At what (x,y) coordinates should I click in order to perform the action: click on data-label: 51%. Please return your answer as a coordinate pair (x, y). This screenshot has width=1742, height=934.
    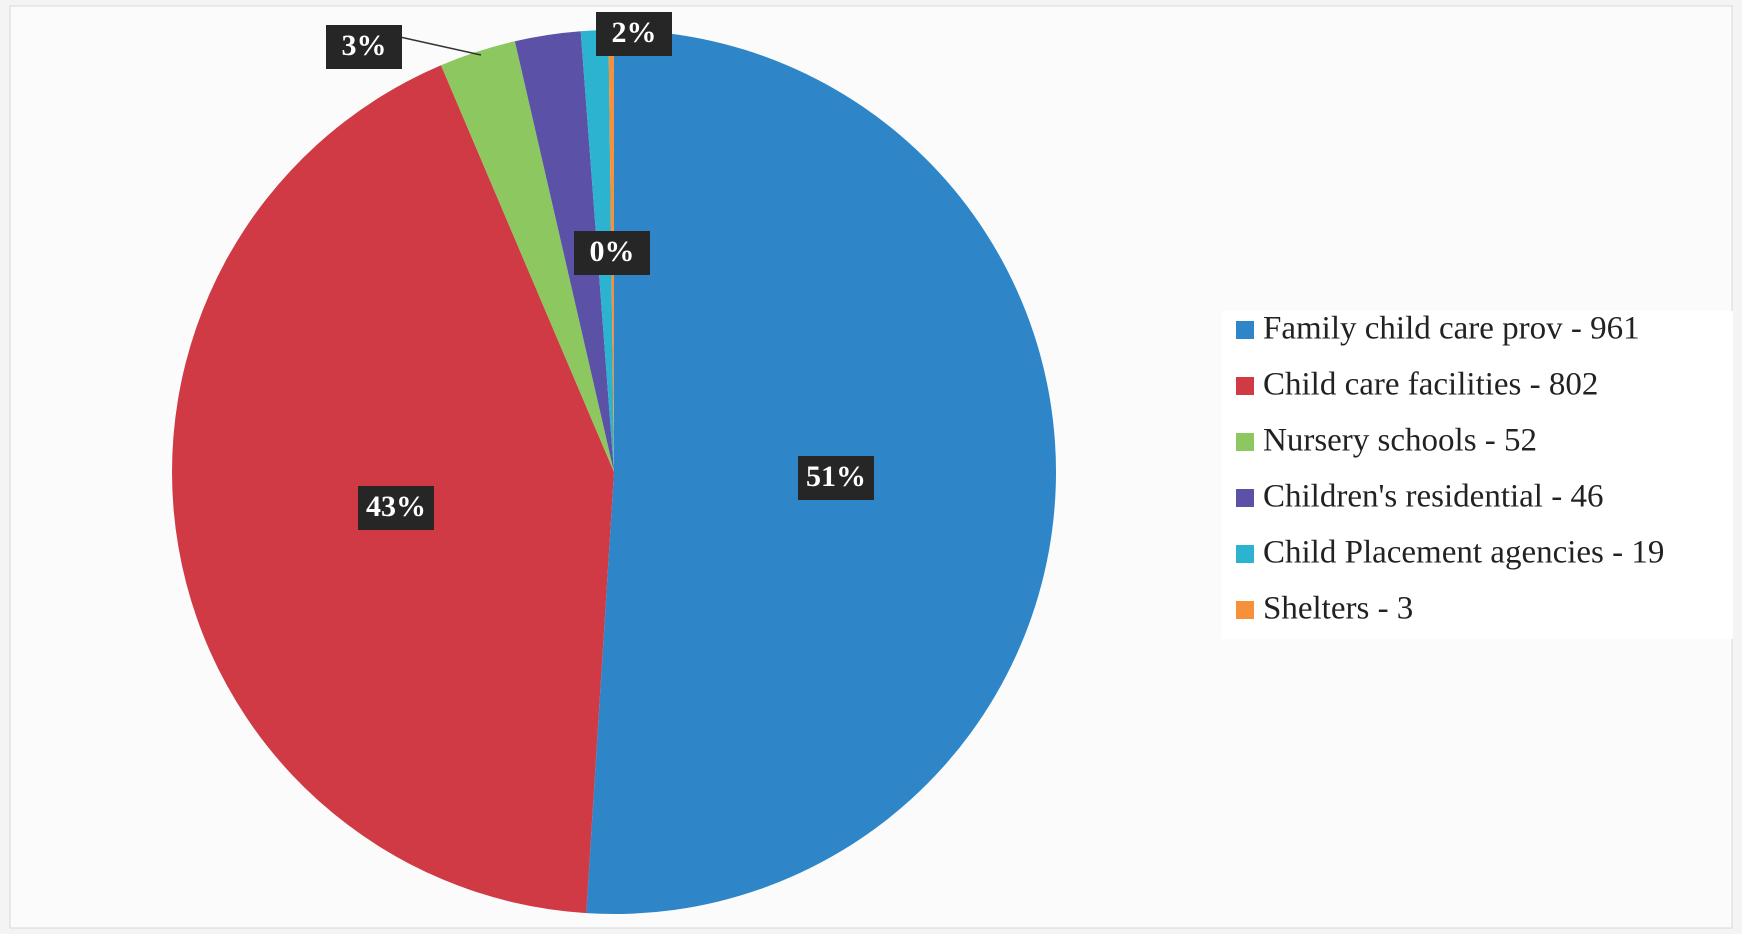
    Looking at the image, I should click on (836, 476).